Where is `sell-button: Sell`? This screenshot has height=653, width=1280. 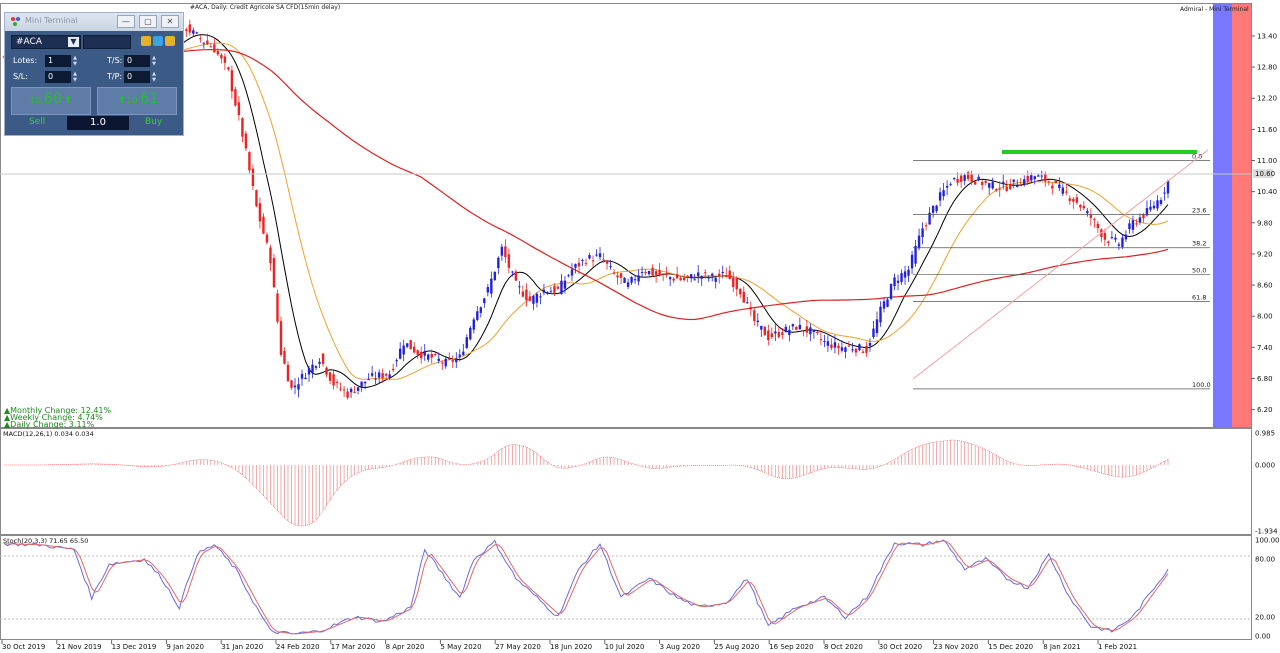 sell-button: Sell is located at coordinates (37, 122).